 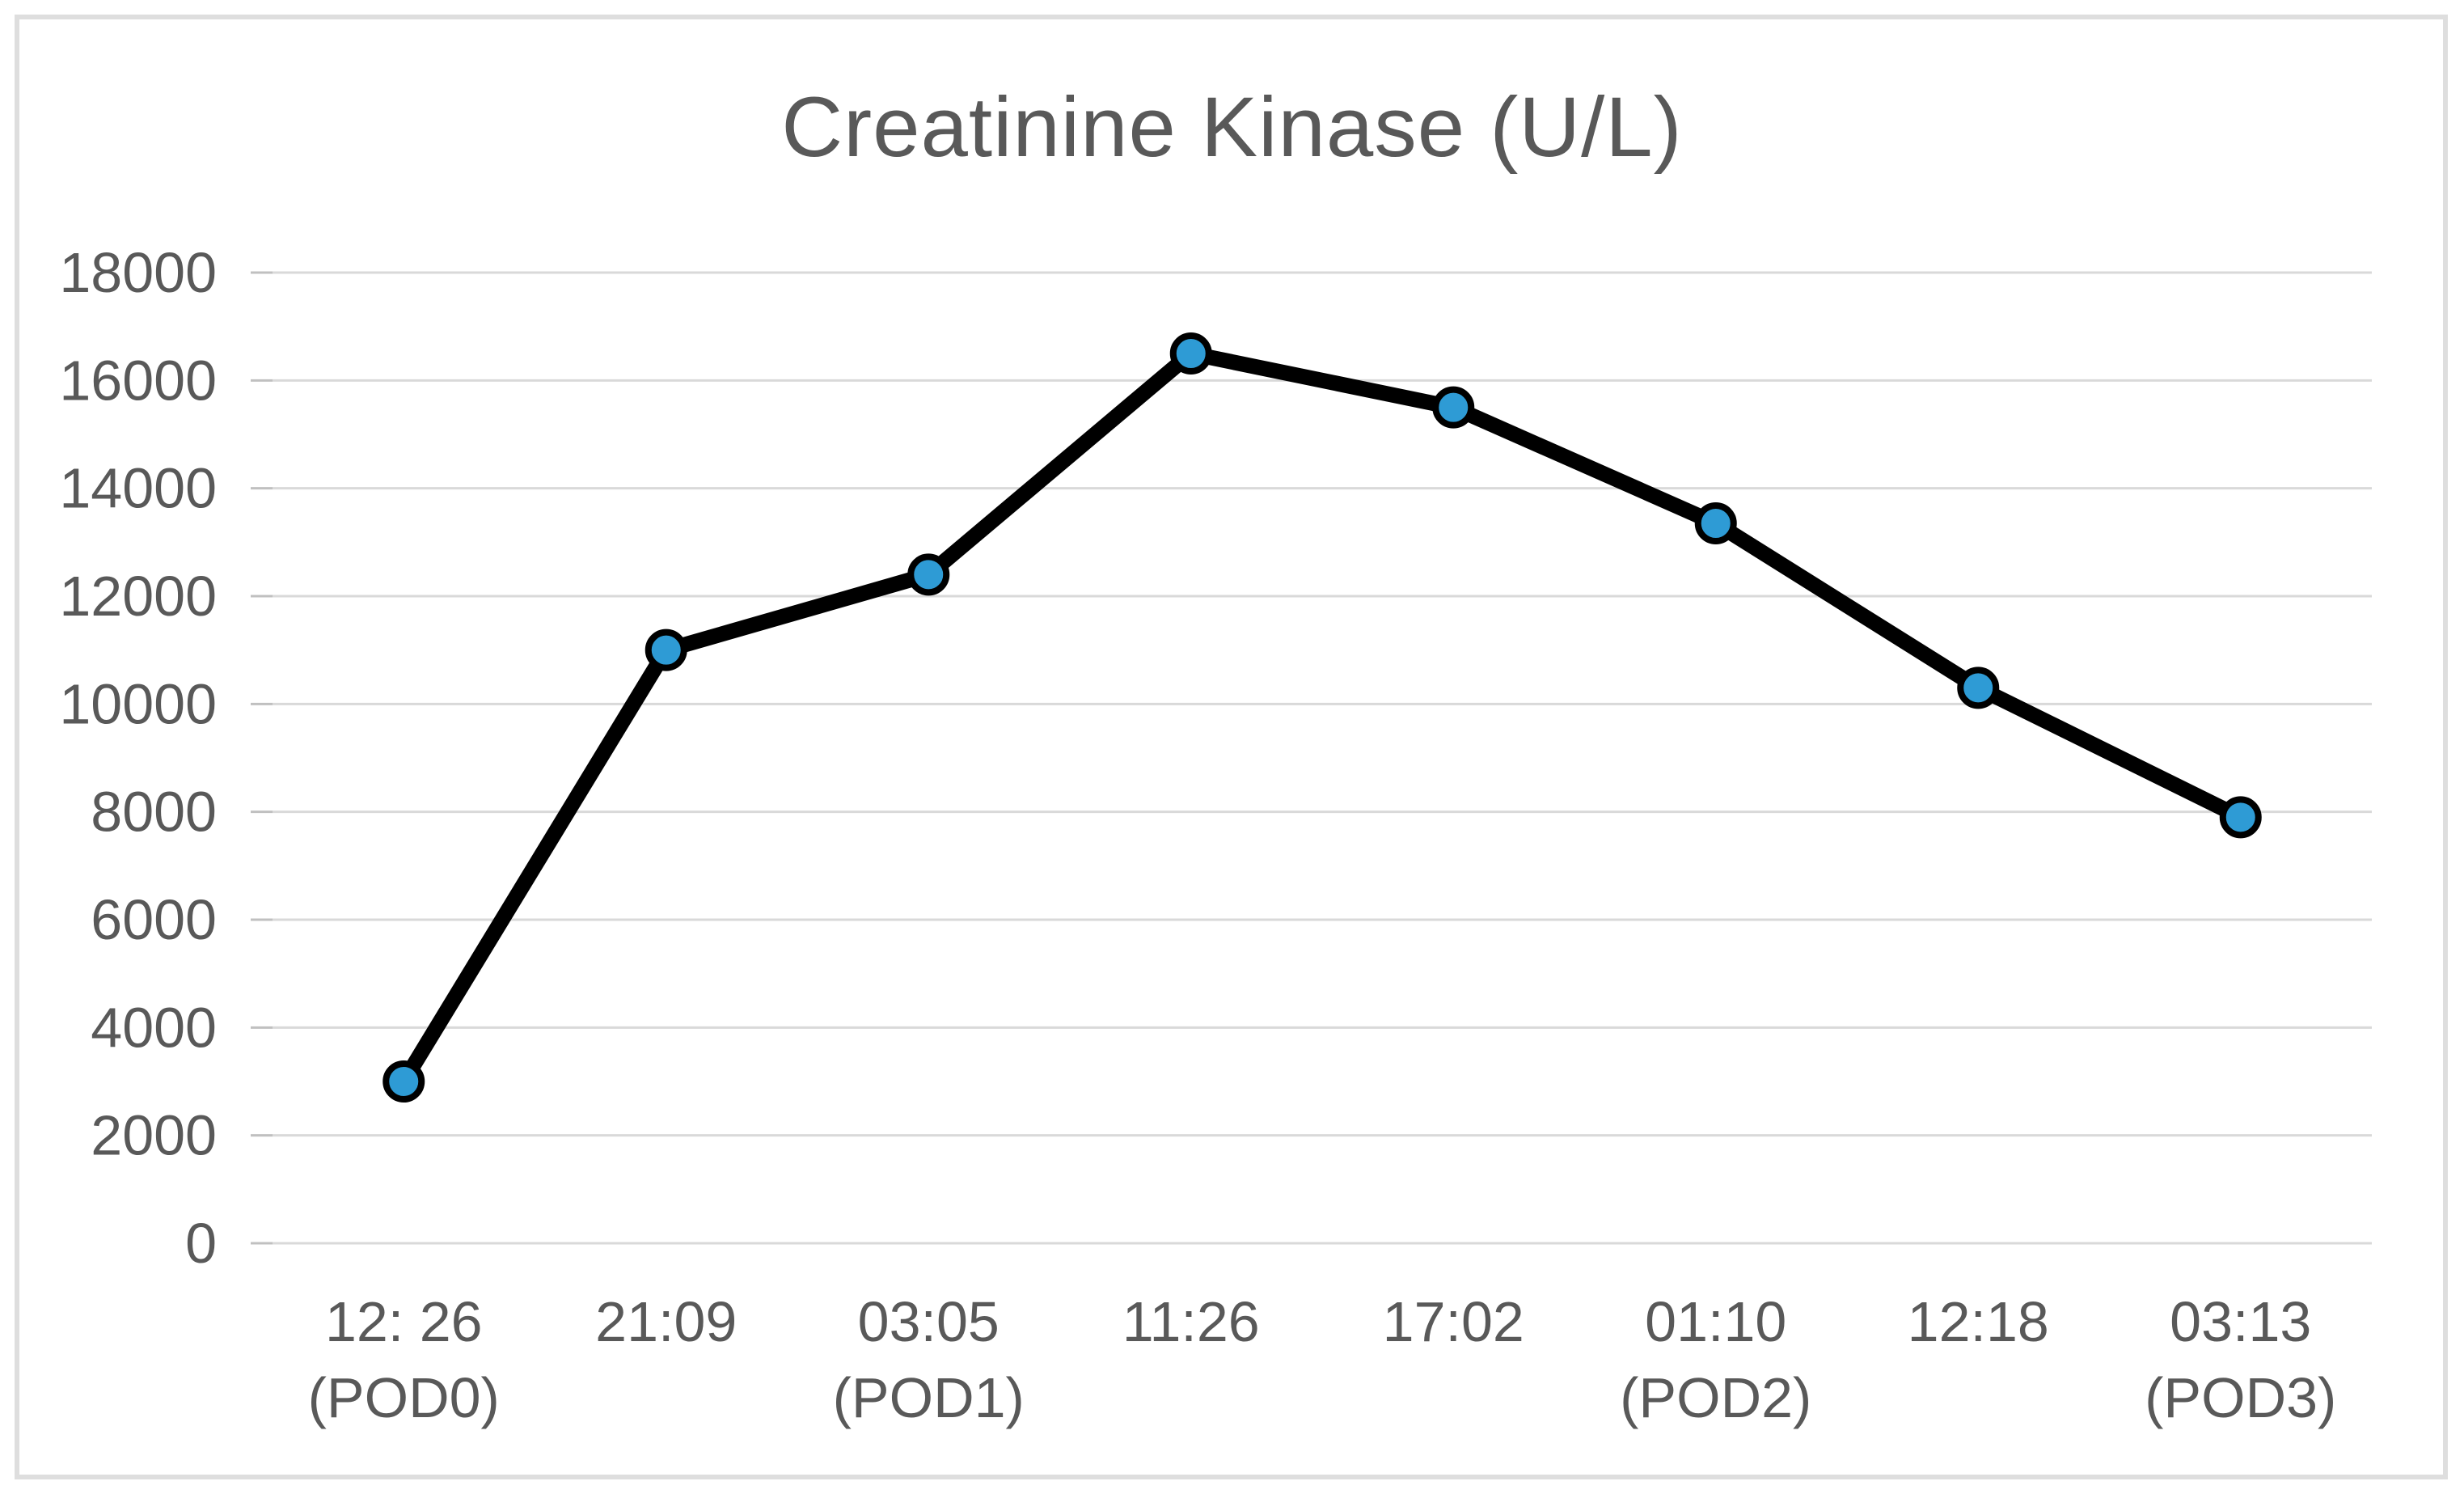 I want to click on y-axis-label: 4000, so click(x=154, y=1027).